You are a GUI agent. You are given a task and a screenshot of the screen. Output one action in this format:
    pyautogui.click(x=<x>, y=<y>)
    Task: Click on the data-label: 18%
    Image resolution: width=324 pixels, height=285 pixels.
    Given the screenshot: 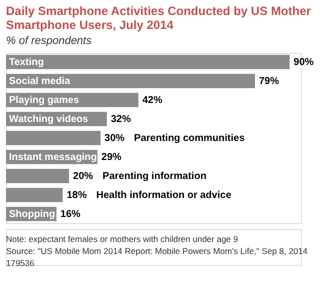 What is the action you would take?
    pyautogui.click(x=76, y=195)
    